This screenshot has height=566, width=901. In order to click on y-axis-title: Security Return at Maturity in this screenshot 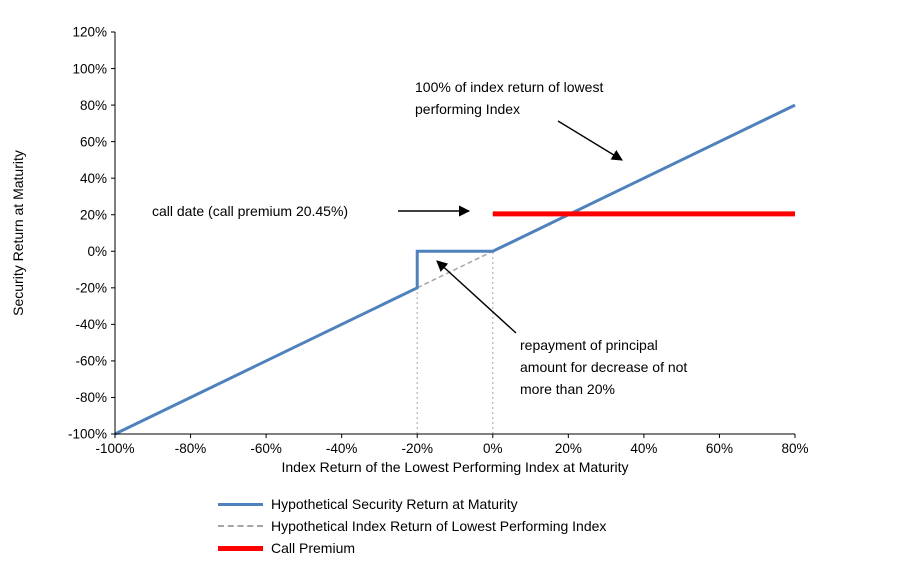, I will do `click(18, 233)`.